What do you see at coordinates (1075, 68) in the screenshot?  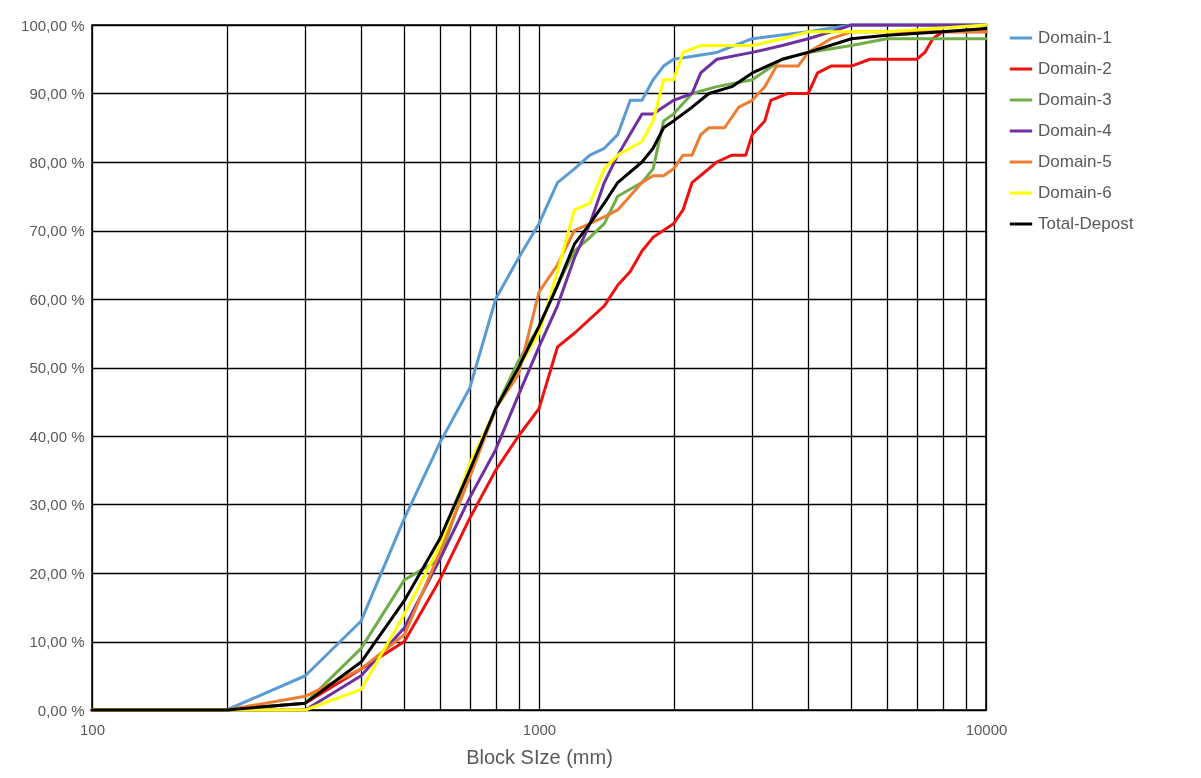 I see `legend-label: Domain-2` at bounding box center [1075, 68].